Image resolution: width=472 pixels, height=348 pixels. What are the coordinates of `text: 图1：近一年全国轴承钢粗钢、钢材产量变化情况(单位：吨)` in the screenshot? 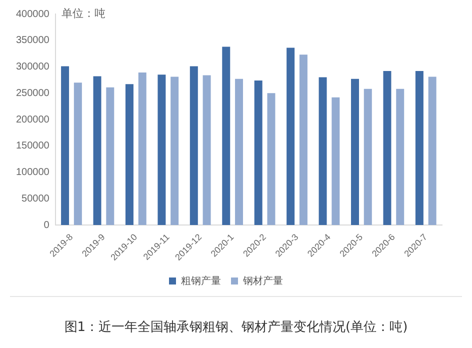 It's located at (236, 327).